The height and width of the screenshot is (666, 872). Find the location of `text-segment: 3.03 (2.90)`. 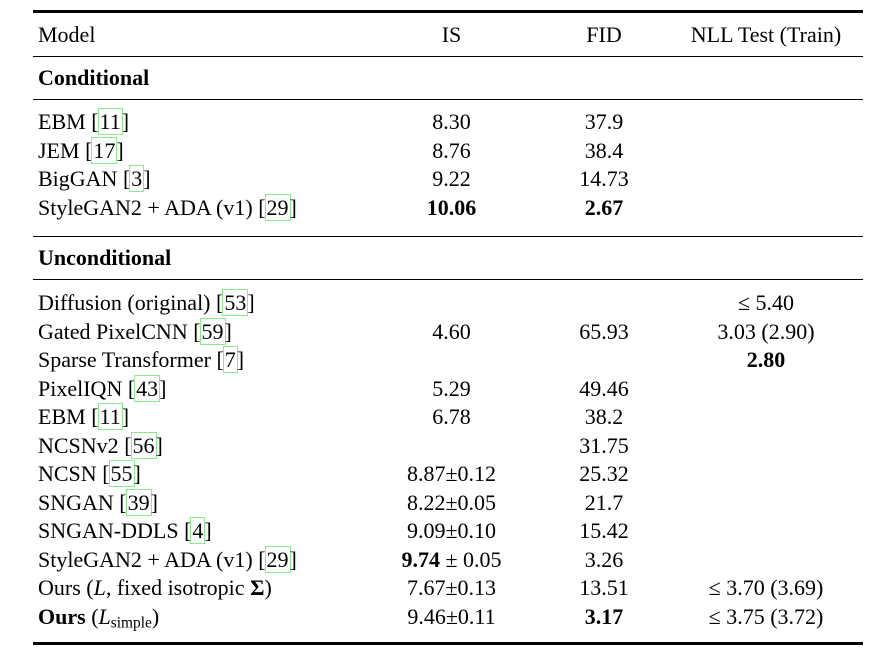

text-segment: 3.03 (2.90) is located at coordinates (766, 331).